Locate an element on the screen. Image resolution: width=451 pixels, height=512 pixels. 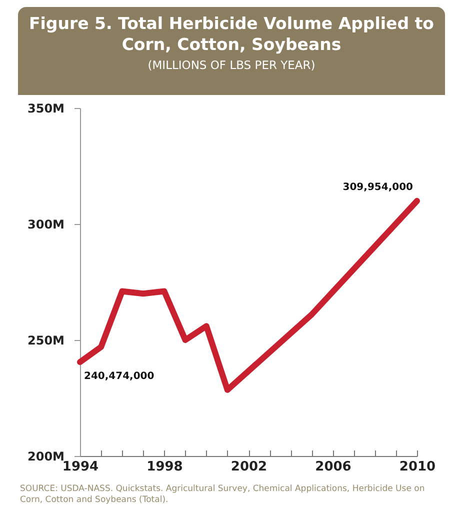
data-label: 240,474,000 is located at coordinates (119, 376).